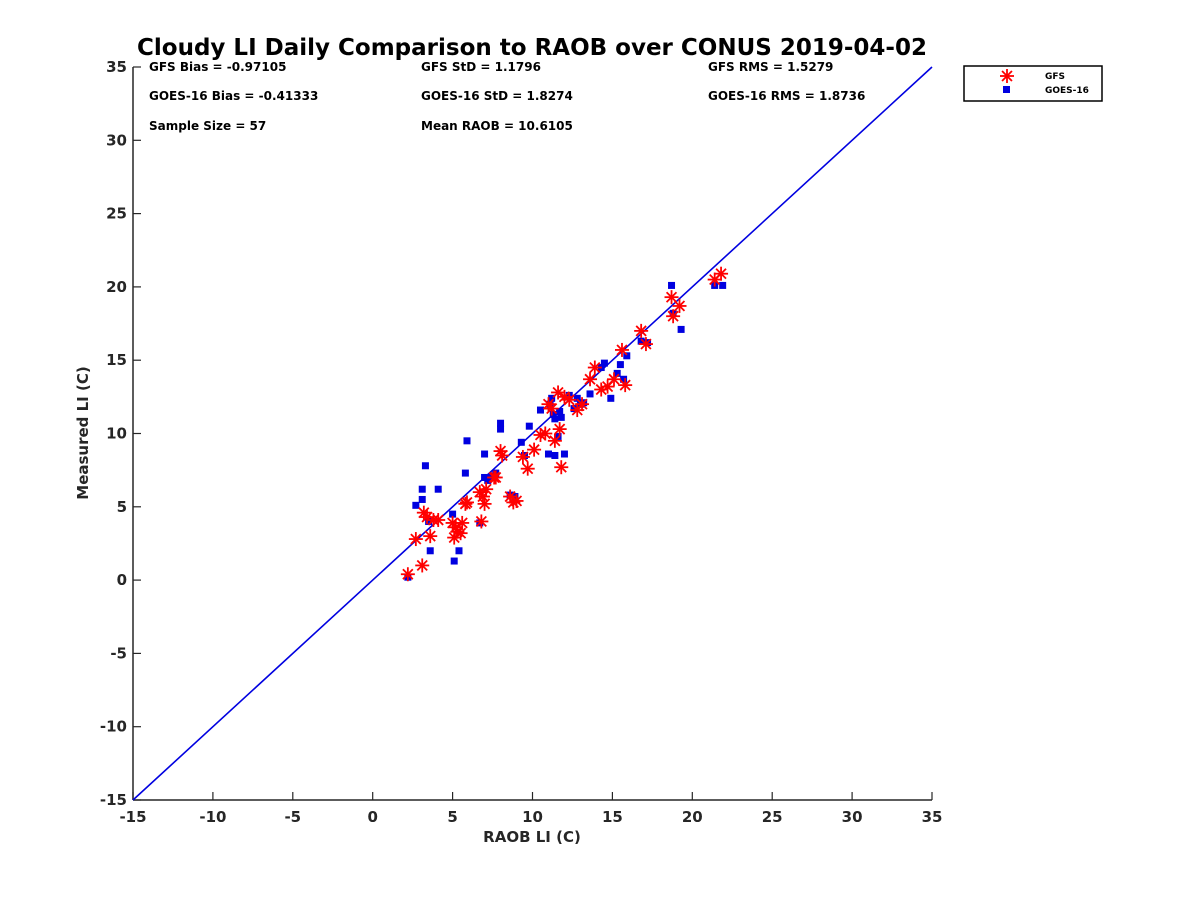 This screenshot has width=1200, height=900. I want to click on stat-text: GOES-16 Bias = -0.41333, so click(233, 96).